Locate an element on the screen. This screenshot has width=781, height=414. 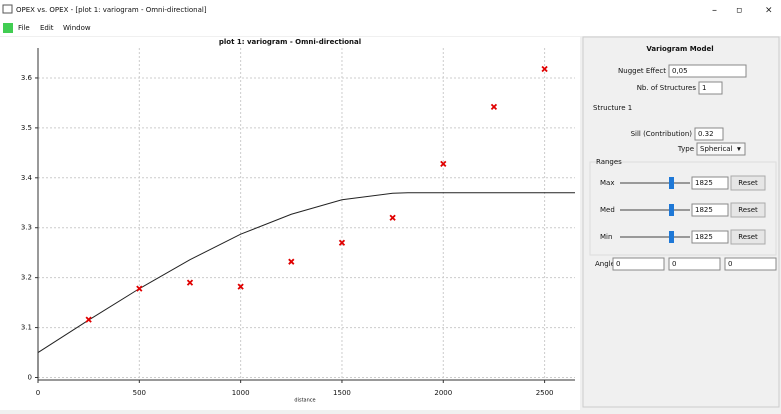
ranges-group is located at coordinates (683, 208).